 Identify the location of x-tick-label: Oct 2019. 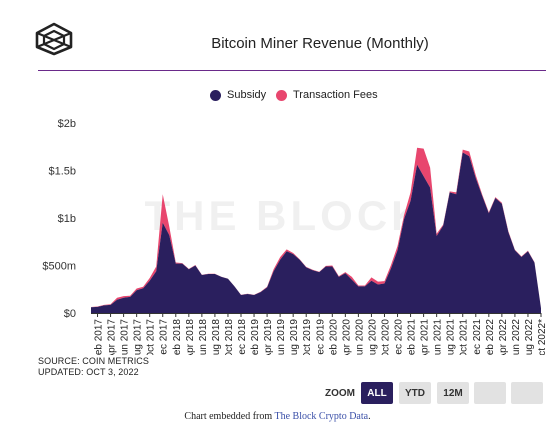
(307, 337).